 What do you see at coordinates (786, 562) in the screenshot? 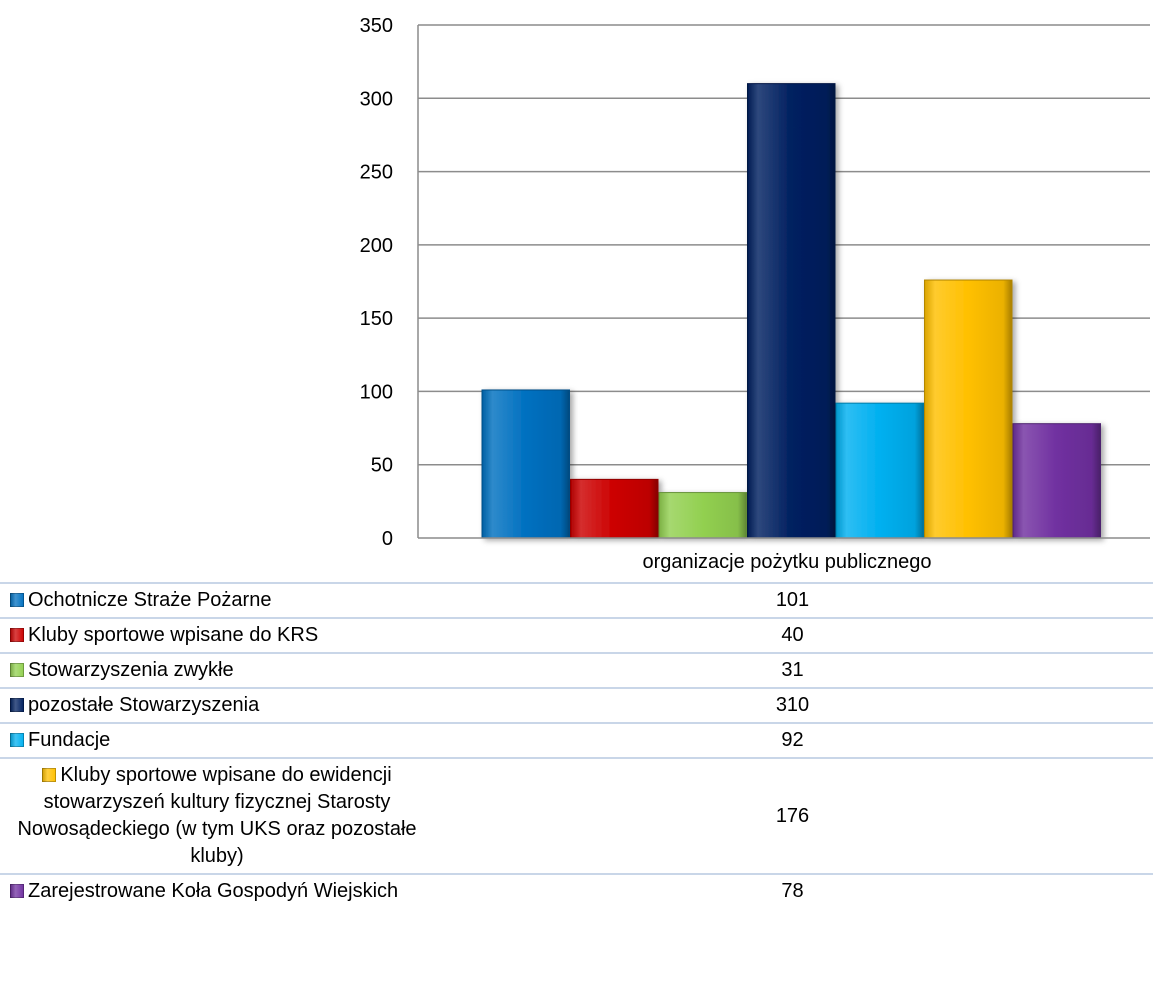
I see `x-category-label: organizacje pożytku publicznego` at bounding box center [786, 562].